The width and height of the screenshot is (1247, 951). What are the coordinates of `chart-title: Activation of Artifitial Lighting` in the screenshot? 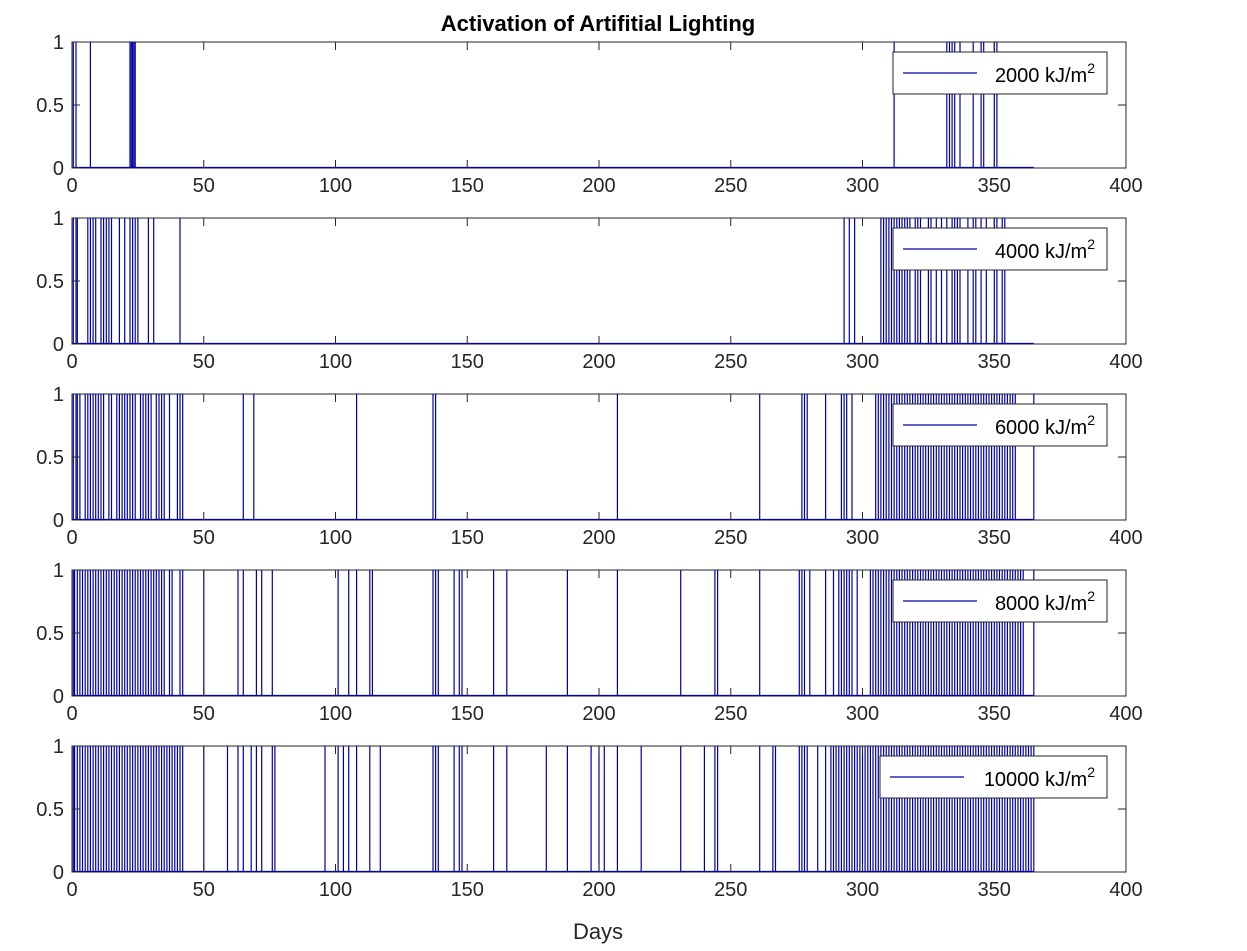 It's located at (598, 23).